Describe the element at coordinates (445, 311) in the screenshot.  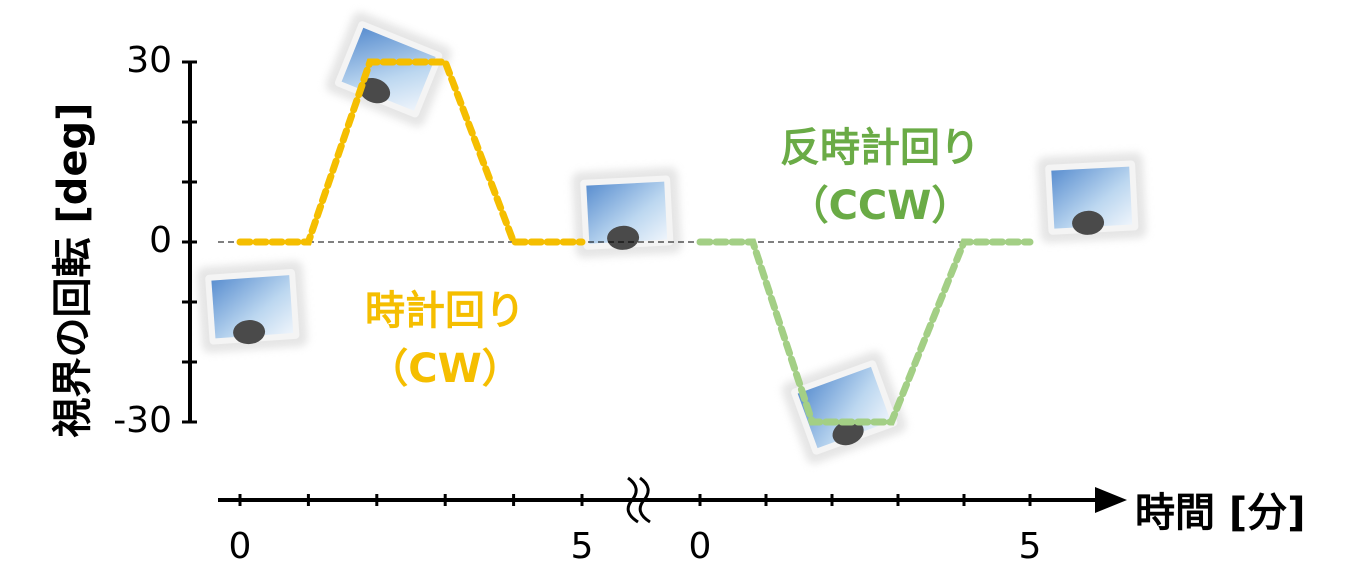
I see `series-label: 時計回り` at that location.